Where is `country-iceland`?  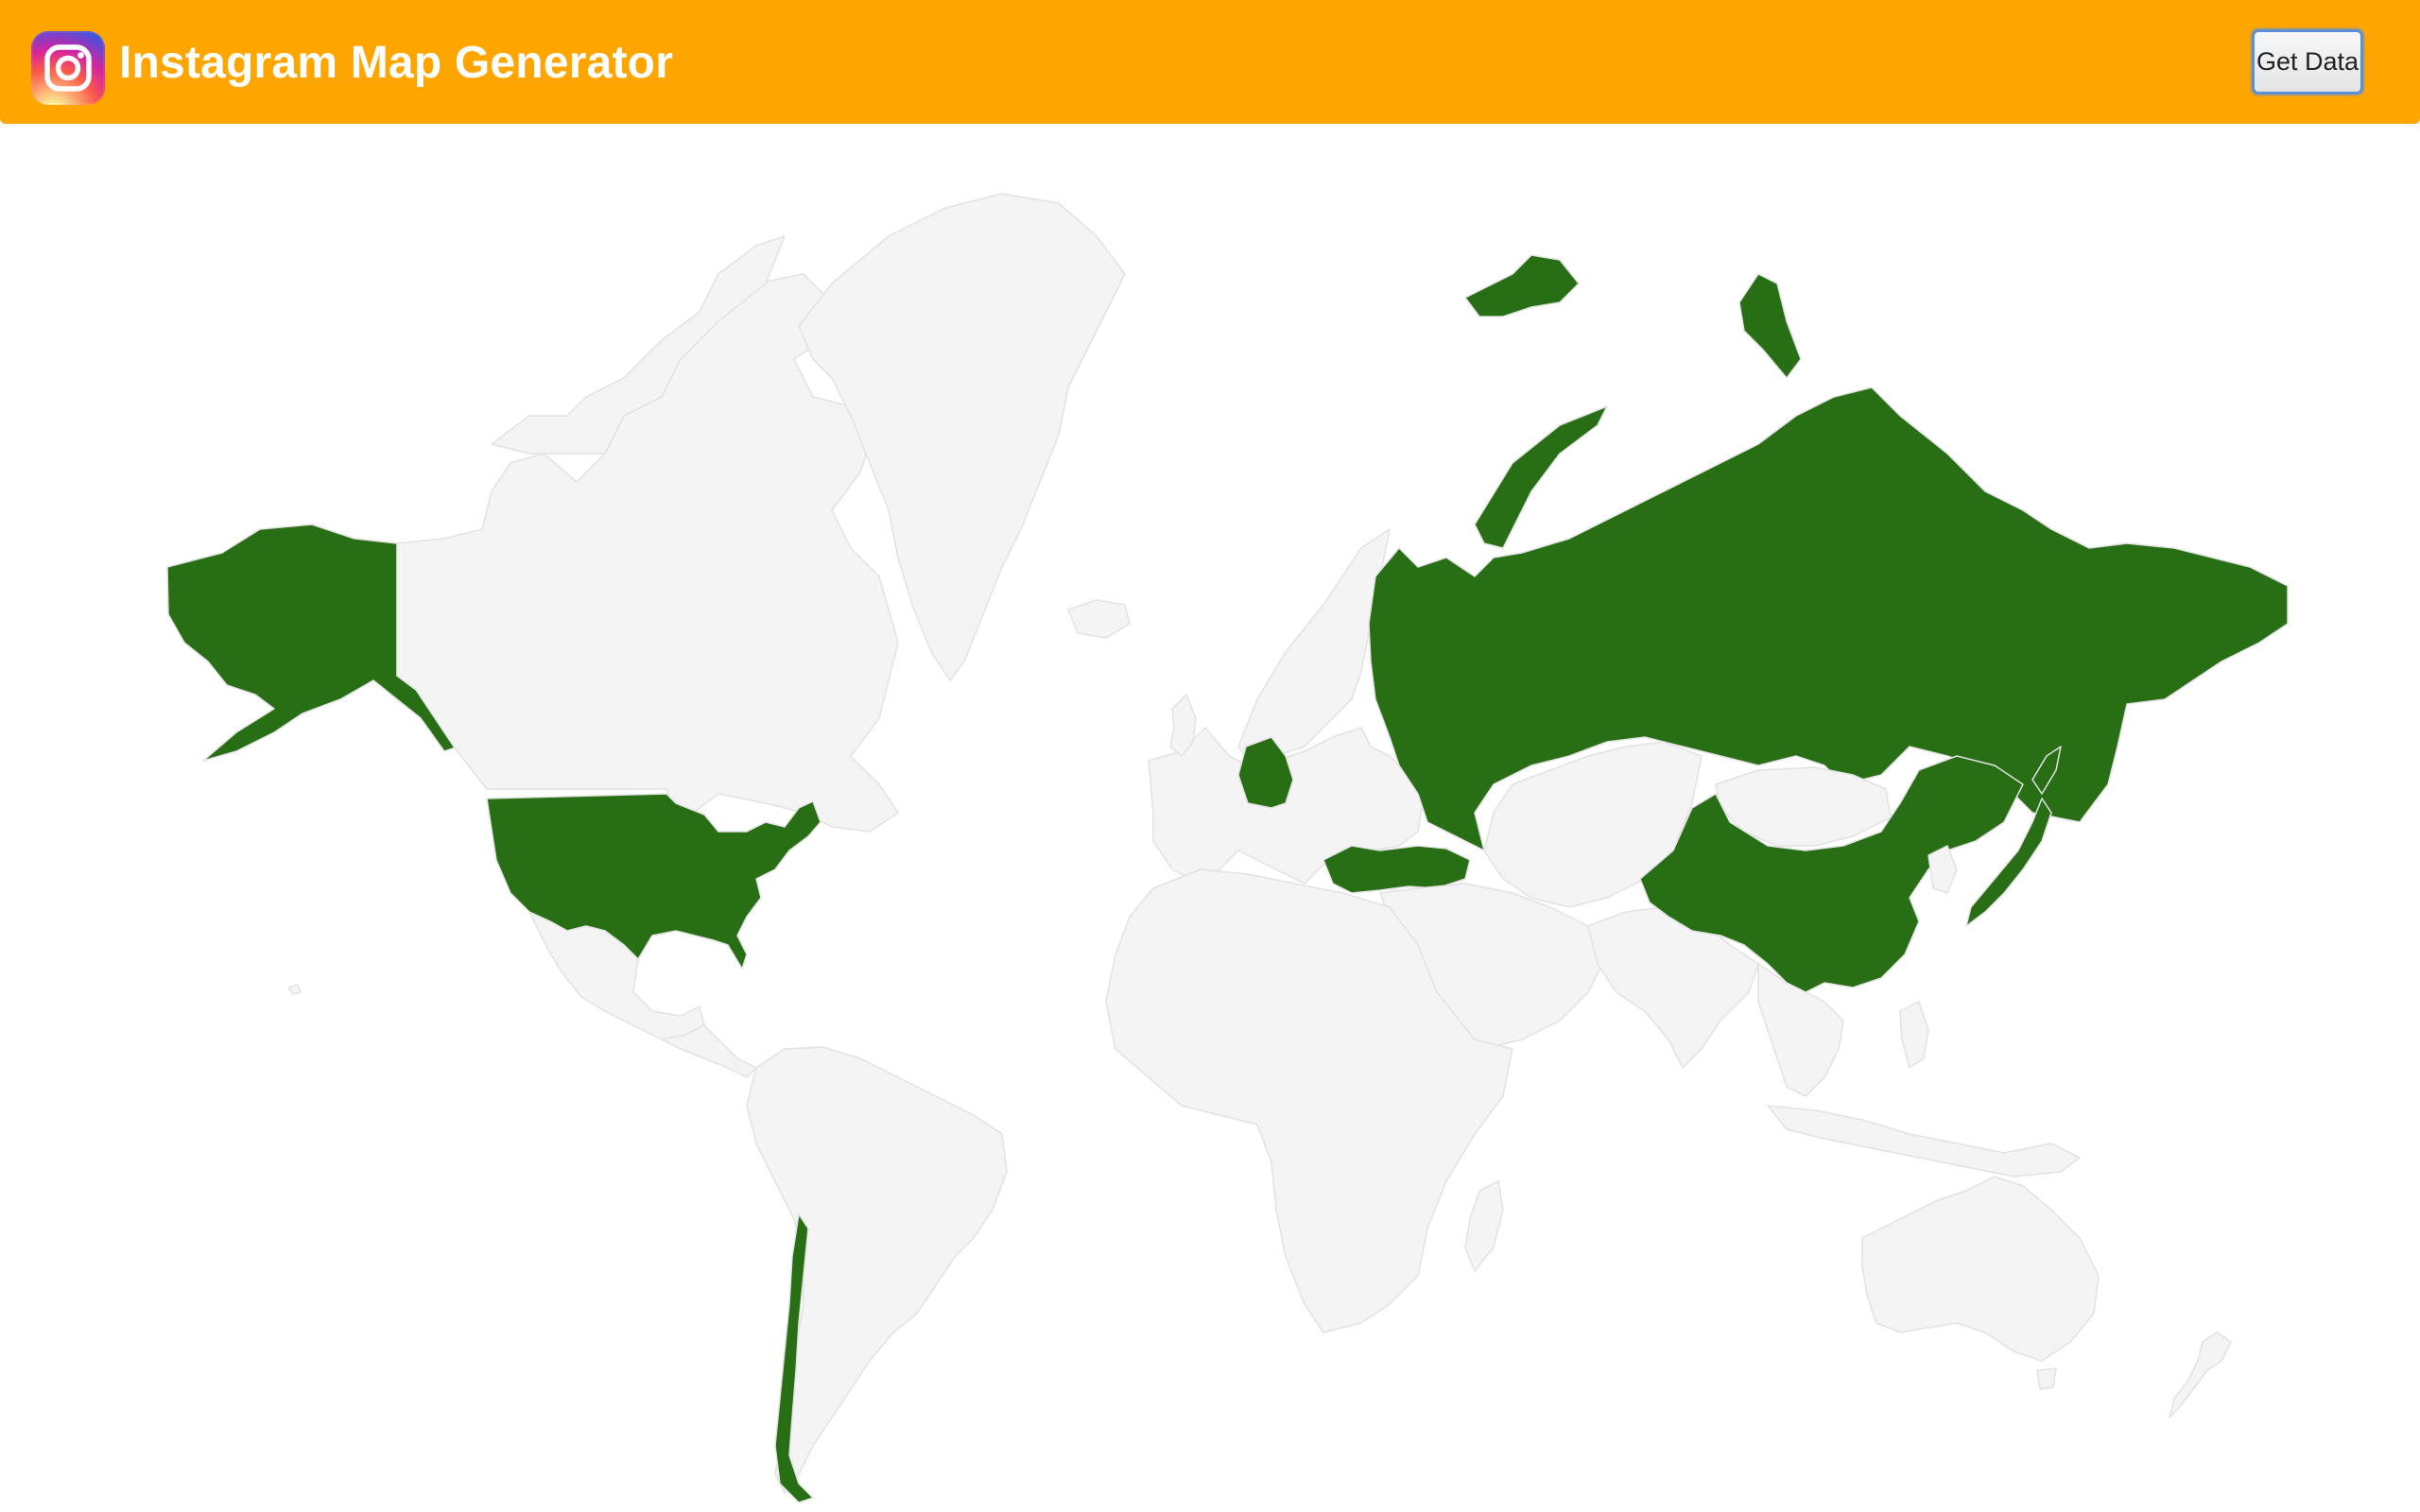 country-iceland is located at coordinates (1099, 619).